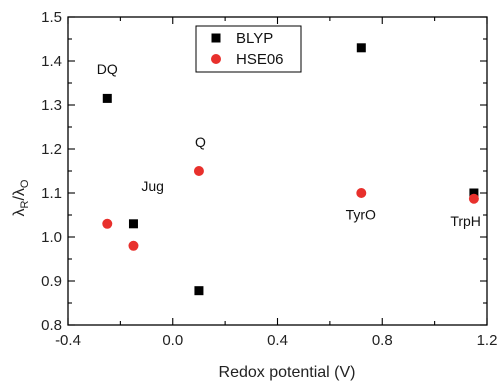  What do you see at coordinates (51, 325) in the screenshot?
I see `y-tick-label: 0.8` at bounding box center [51, 325].